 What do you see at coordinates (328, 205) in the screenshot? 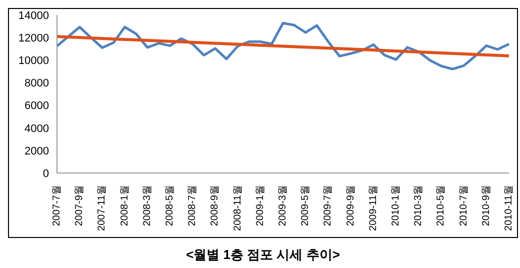
I see `x-tick-label: 2009-7월` at bounding box center [328, 205].